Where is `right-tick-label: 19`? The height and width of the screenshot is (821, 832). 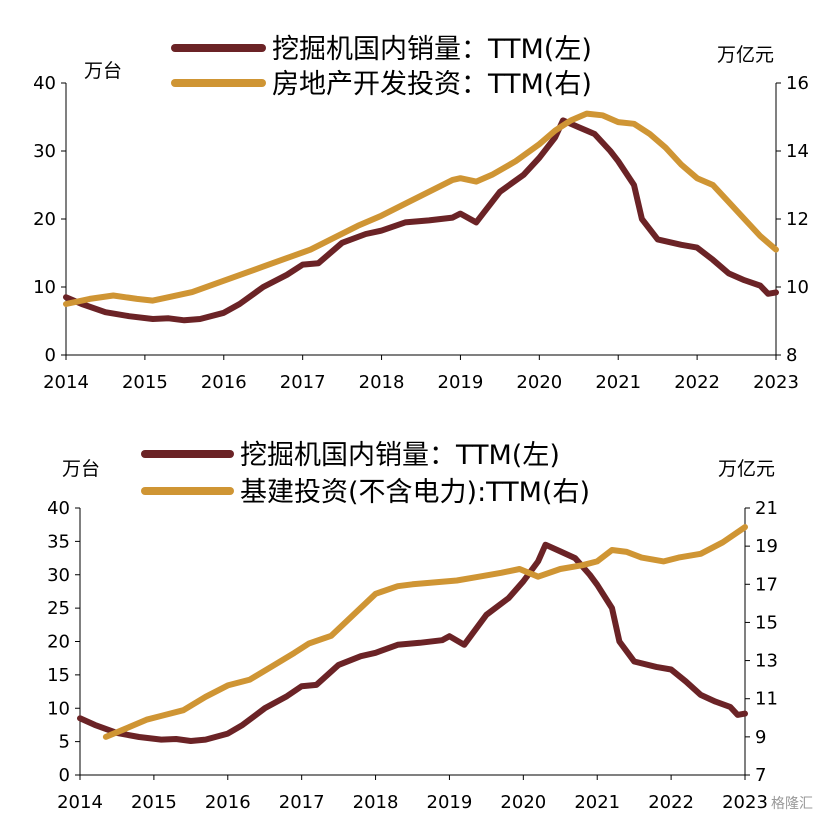 right-tick-label: 19 is located at coordinates (766, 546).